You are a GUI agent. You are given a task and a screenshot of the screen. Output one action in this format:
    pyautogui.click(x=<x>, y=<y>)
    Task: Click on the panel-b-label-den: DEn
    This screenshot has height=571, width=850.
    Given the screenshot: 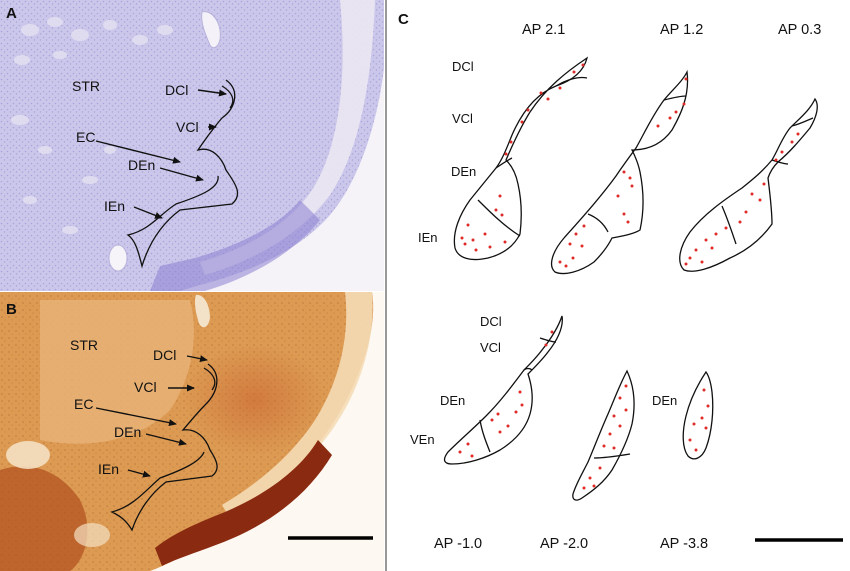 What is the action you would take?
    pyautogui.click(x=127, y=432)
    